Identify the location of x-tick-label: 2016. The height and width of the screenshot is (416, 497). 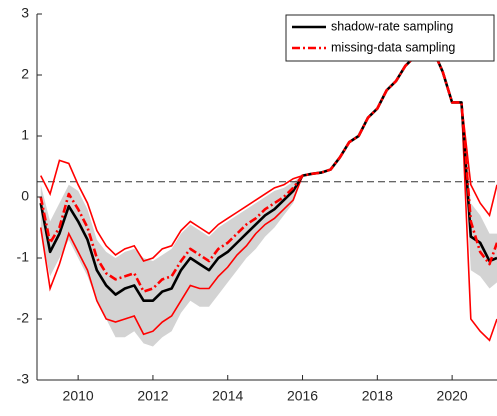
(302, 396).